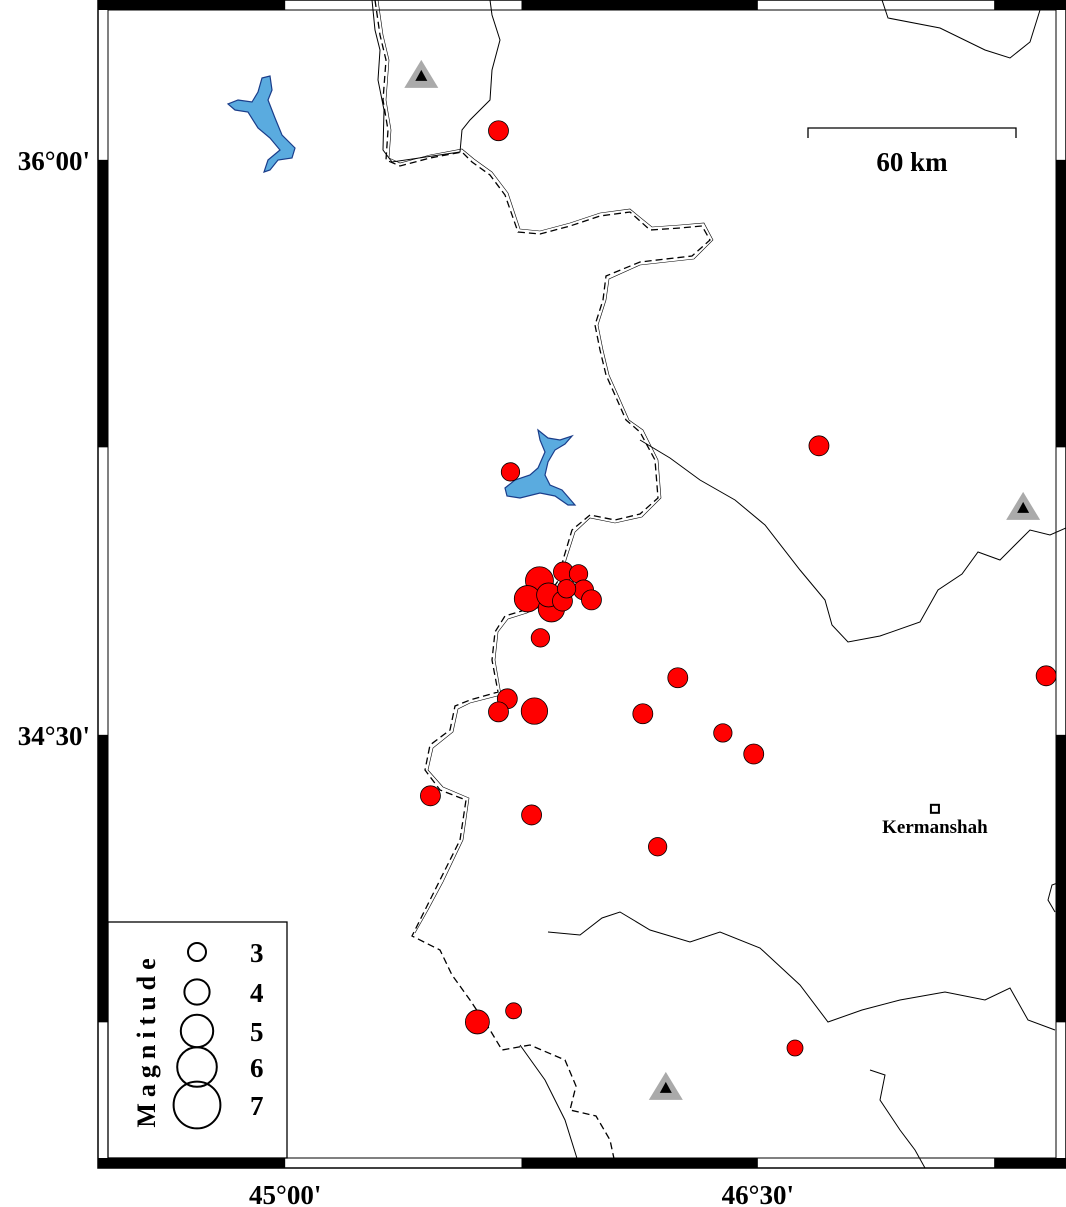 The width and height of the screenshot is (1066, 1207). I want to click on lake-middle, so click(540, 467).